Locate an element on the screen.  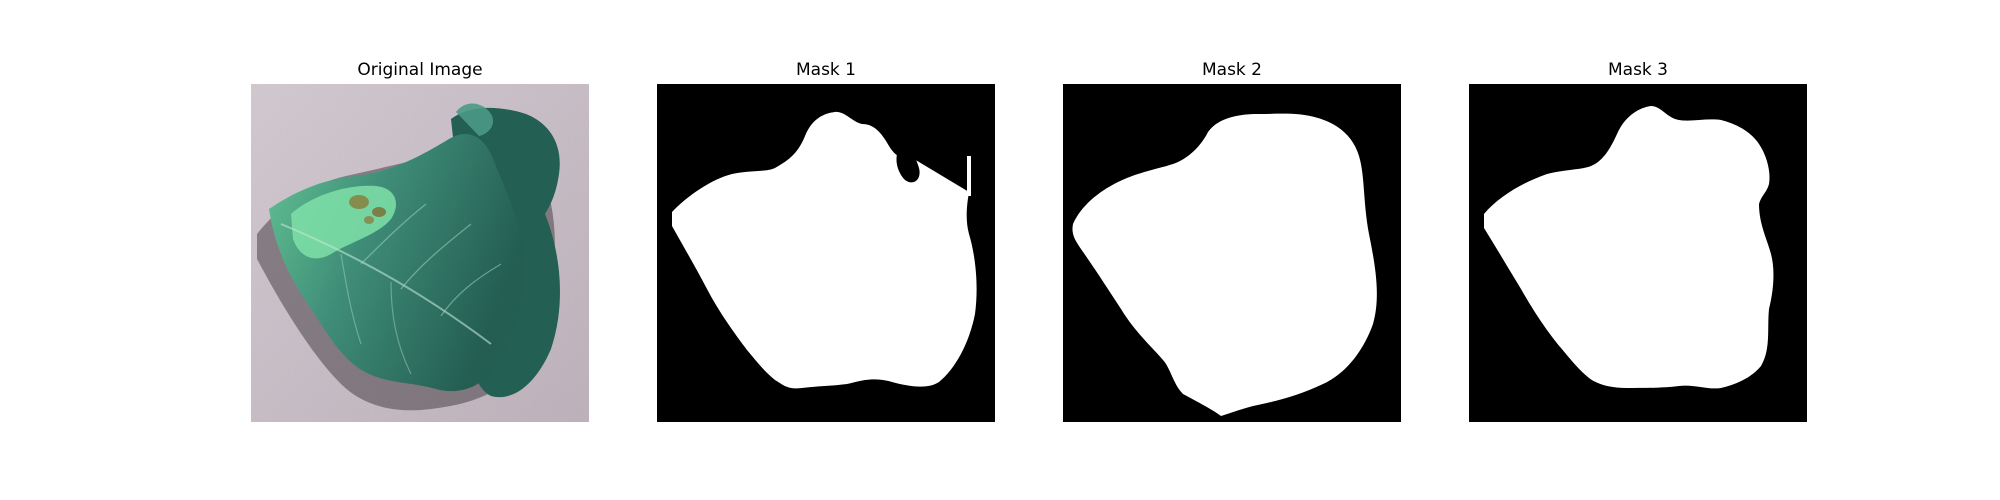
mask-1-image is located at coordinates (826, 253).